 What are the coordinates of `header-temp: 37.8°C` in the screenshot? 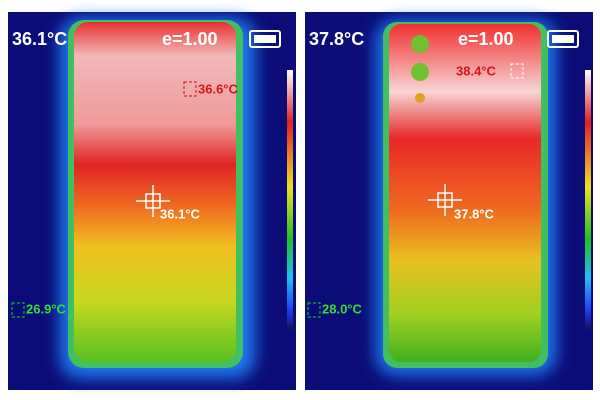 It's located at (336, 39).